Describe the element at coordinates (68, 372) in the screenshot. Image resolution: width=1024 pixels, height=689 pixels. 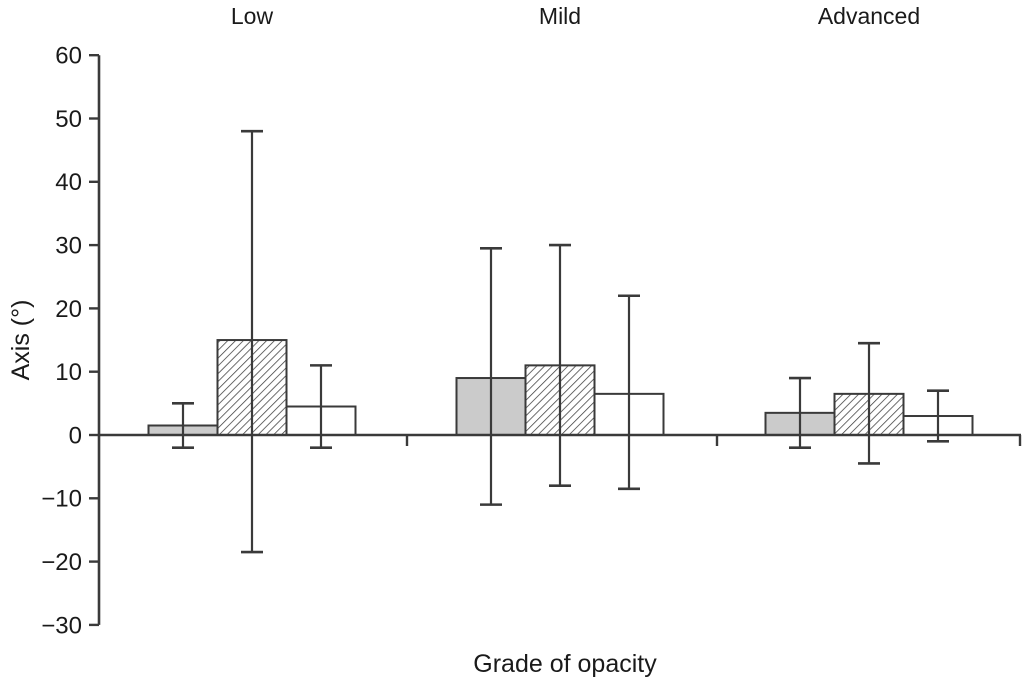
I see `y-tick-label: 10` at that location.